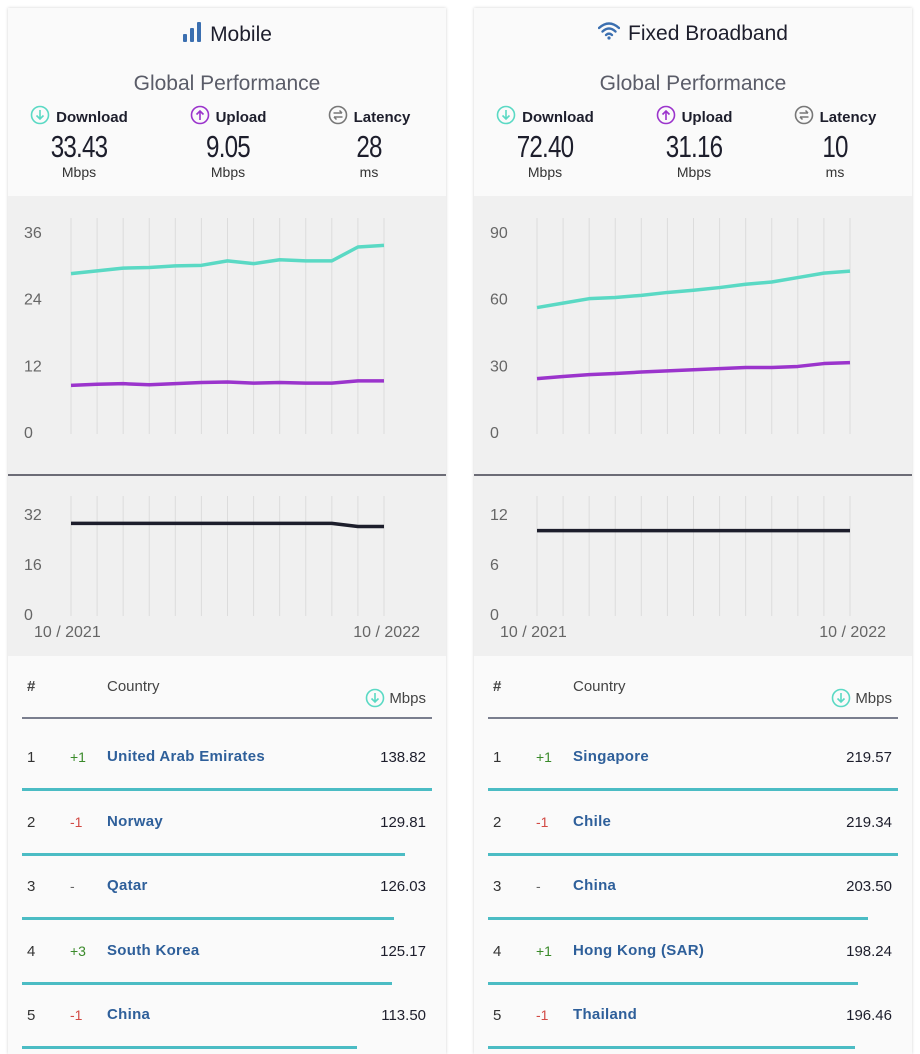  I want to click on x-axis-end-label: 10 / 2022, so click(852, 632).